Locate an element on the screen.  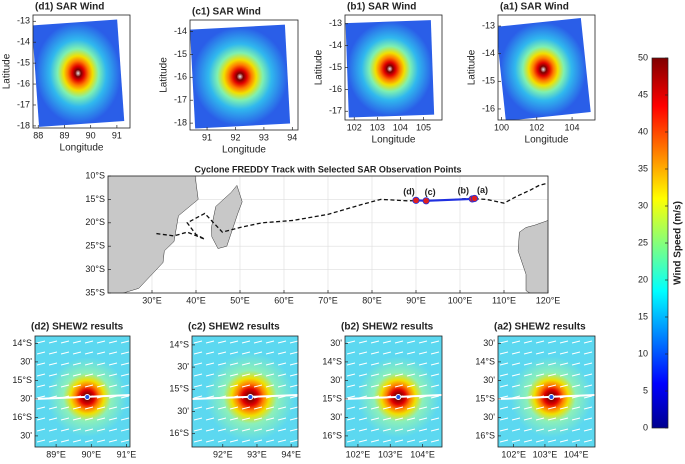
y-tick-label: -15 is located at coordinates (23, 63).